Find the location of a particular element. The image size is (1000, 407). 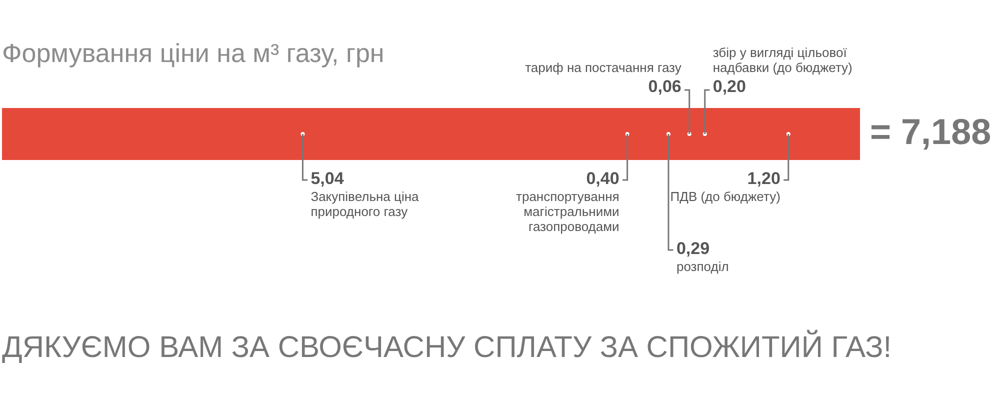

text: транспортування магістральними газопроводами is located at coordinates (568, 211).